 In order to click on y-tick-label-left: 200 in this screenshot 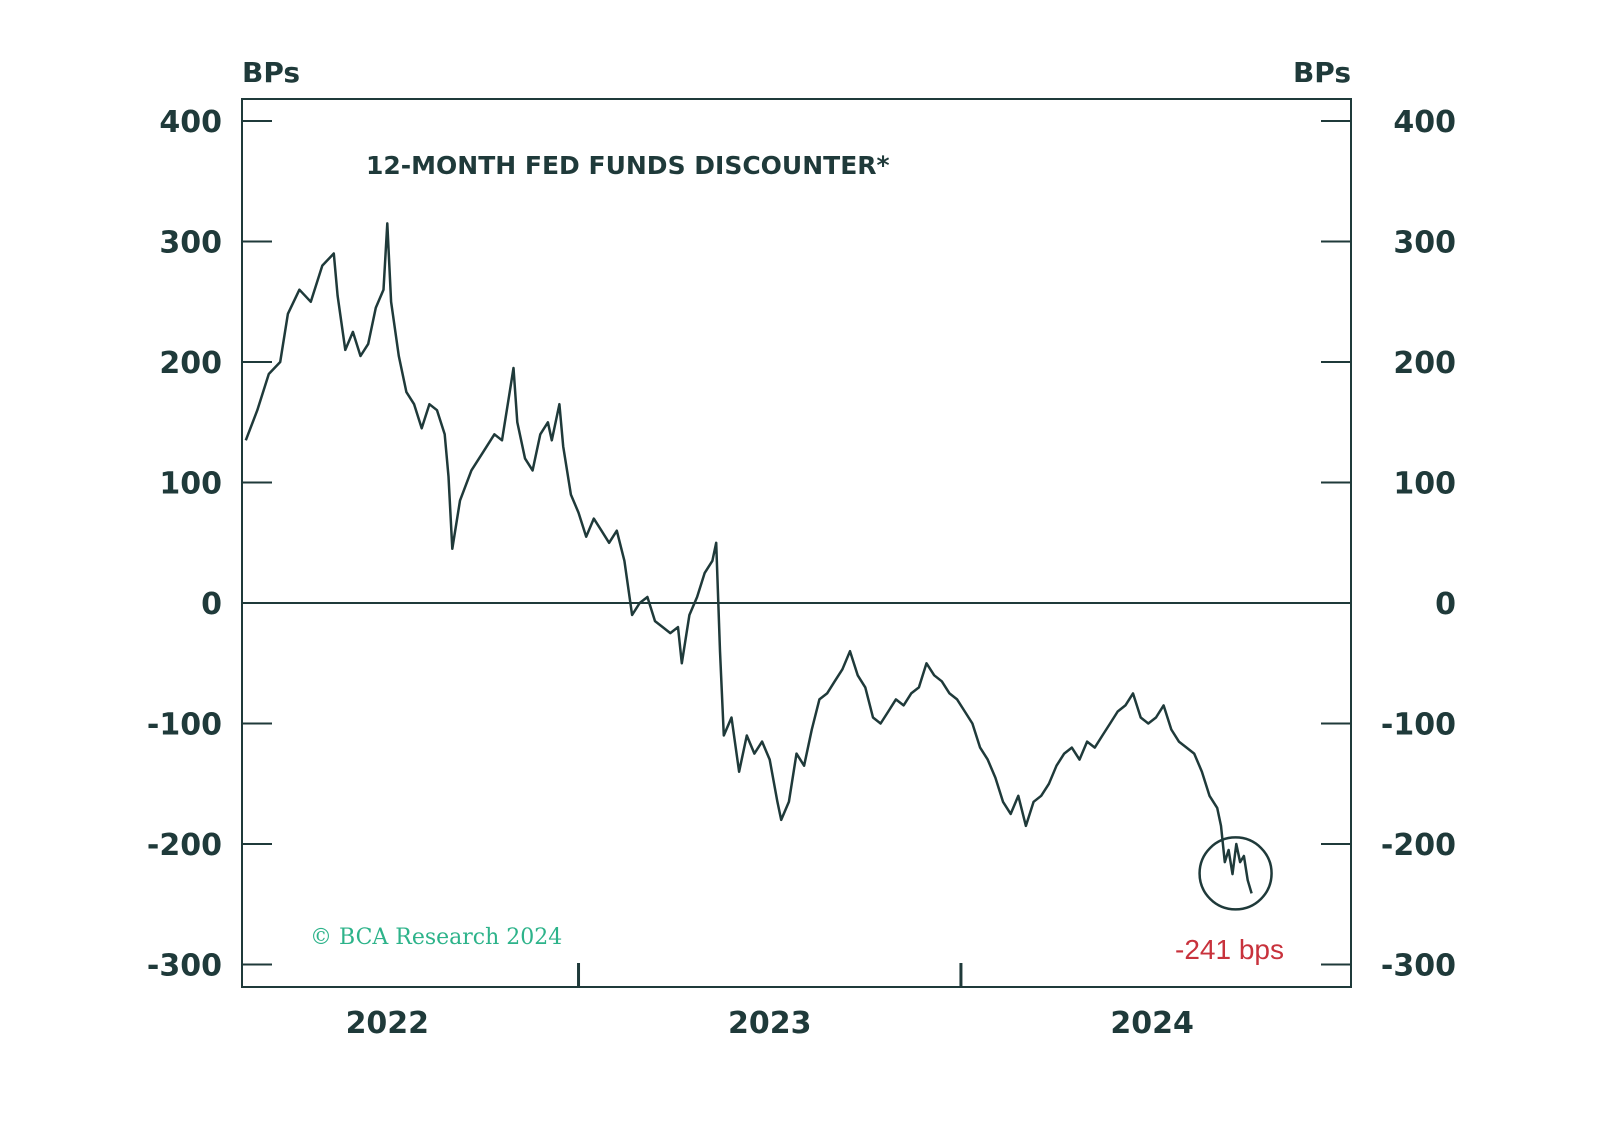, I will do `click(190, 363)`.